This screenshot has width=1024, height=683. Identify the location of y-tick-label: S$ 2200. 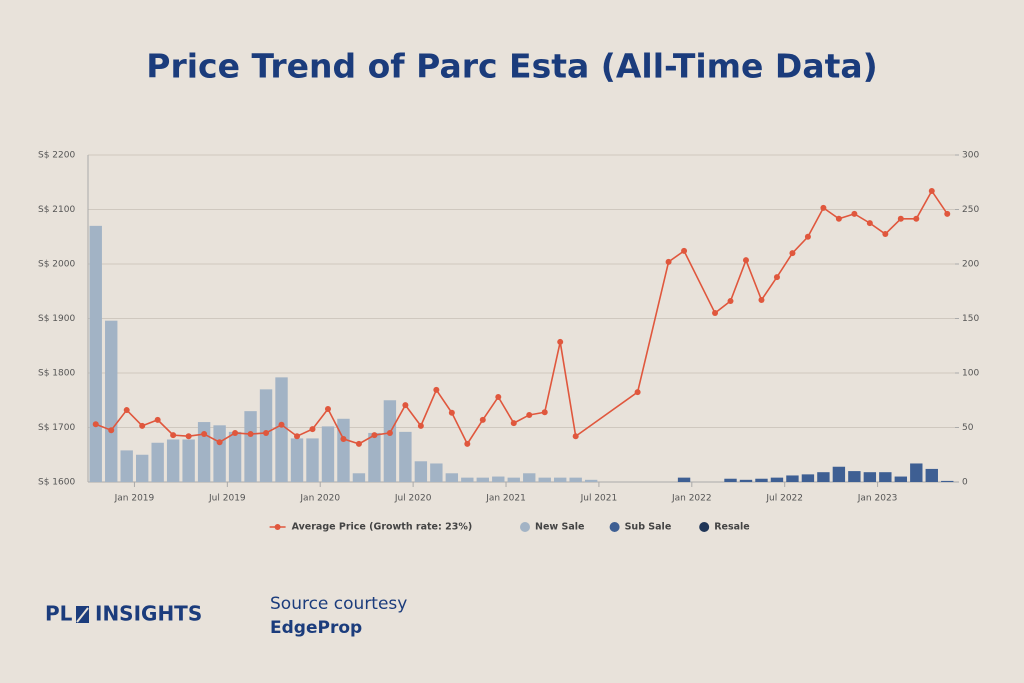
(56, 156).